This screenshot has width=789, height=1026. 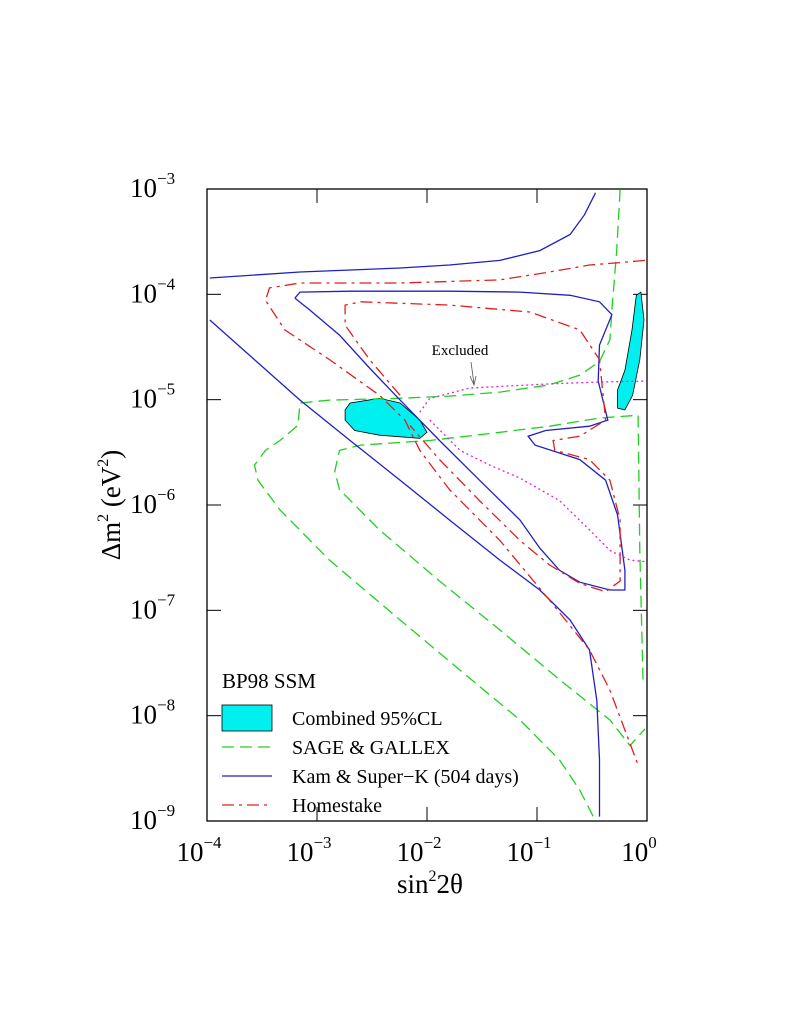 I want to click on x-tick-label: 10⁻², so click(x=418, y=850).